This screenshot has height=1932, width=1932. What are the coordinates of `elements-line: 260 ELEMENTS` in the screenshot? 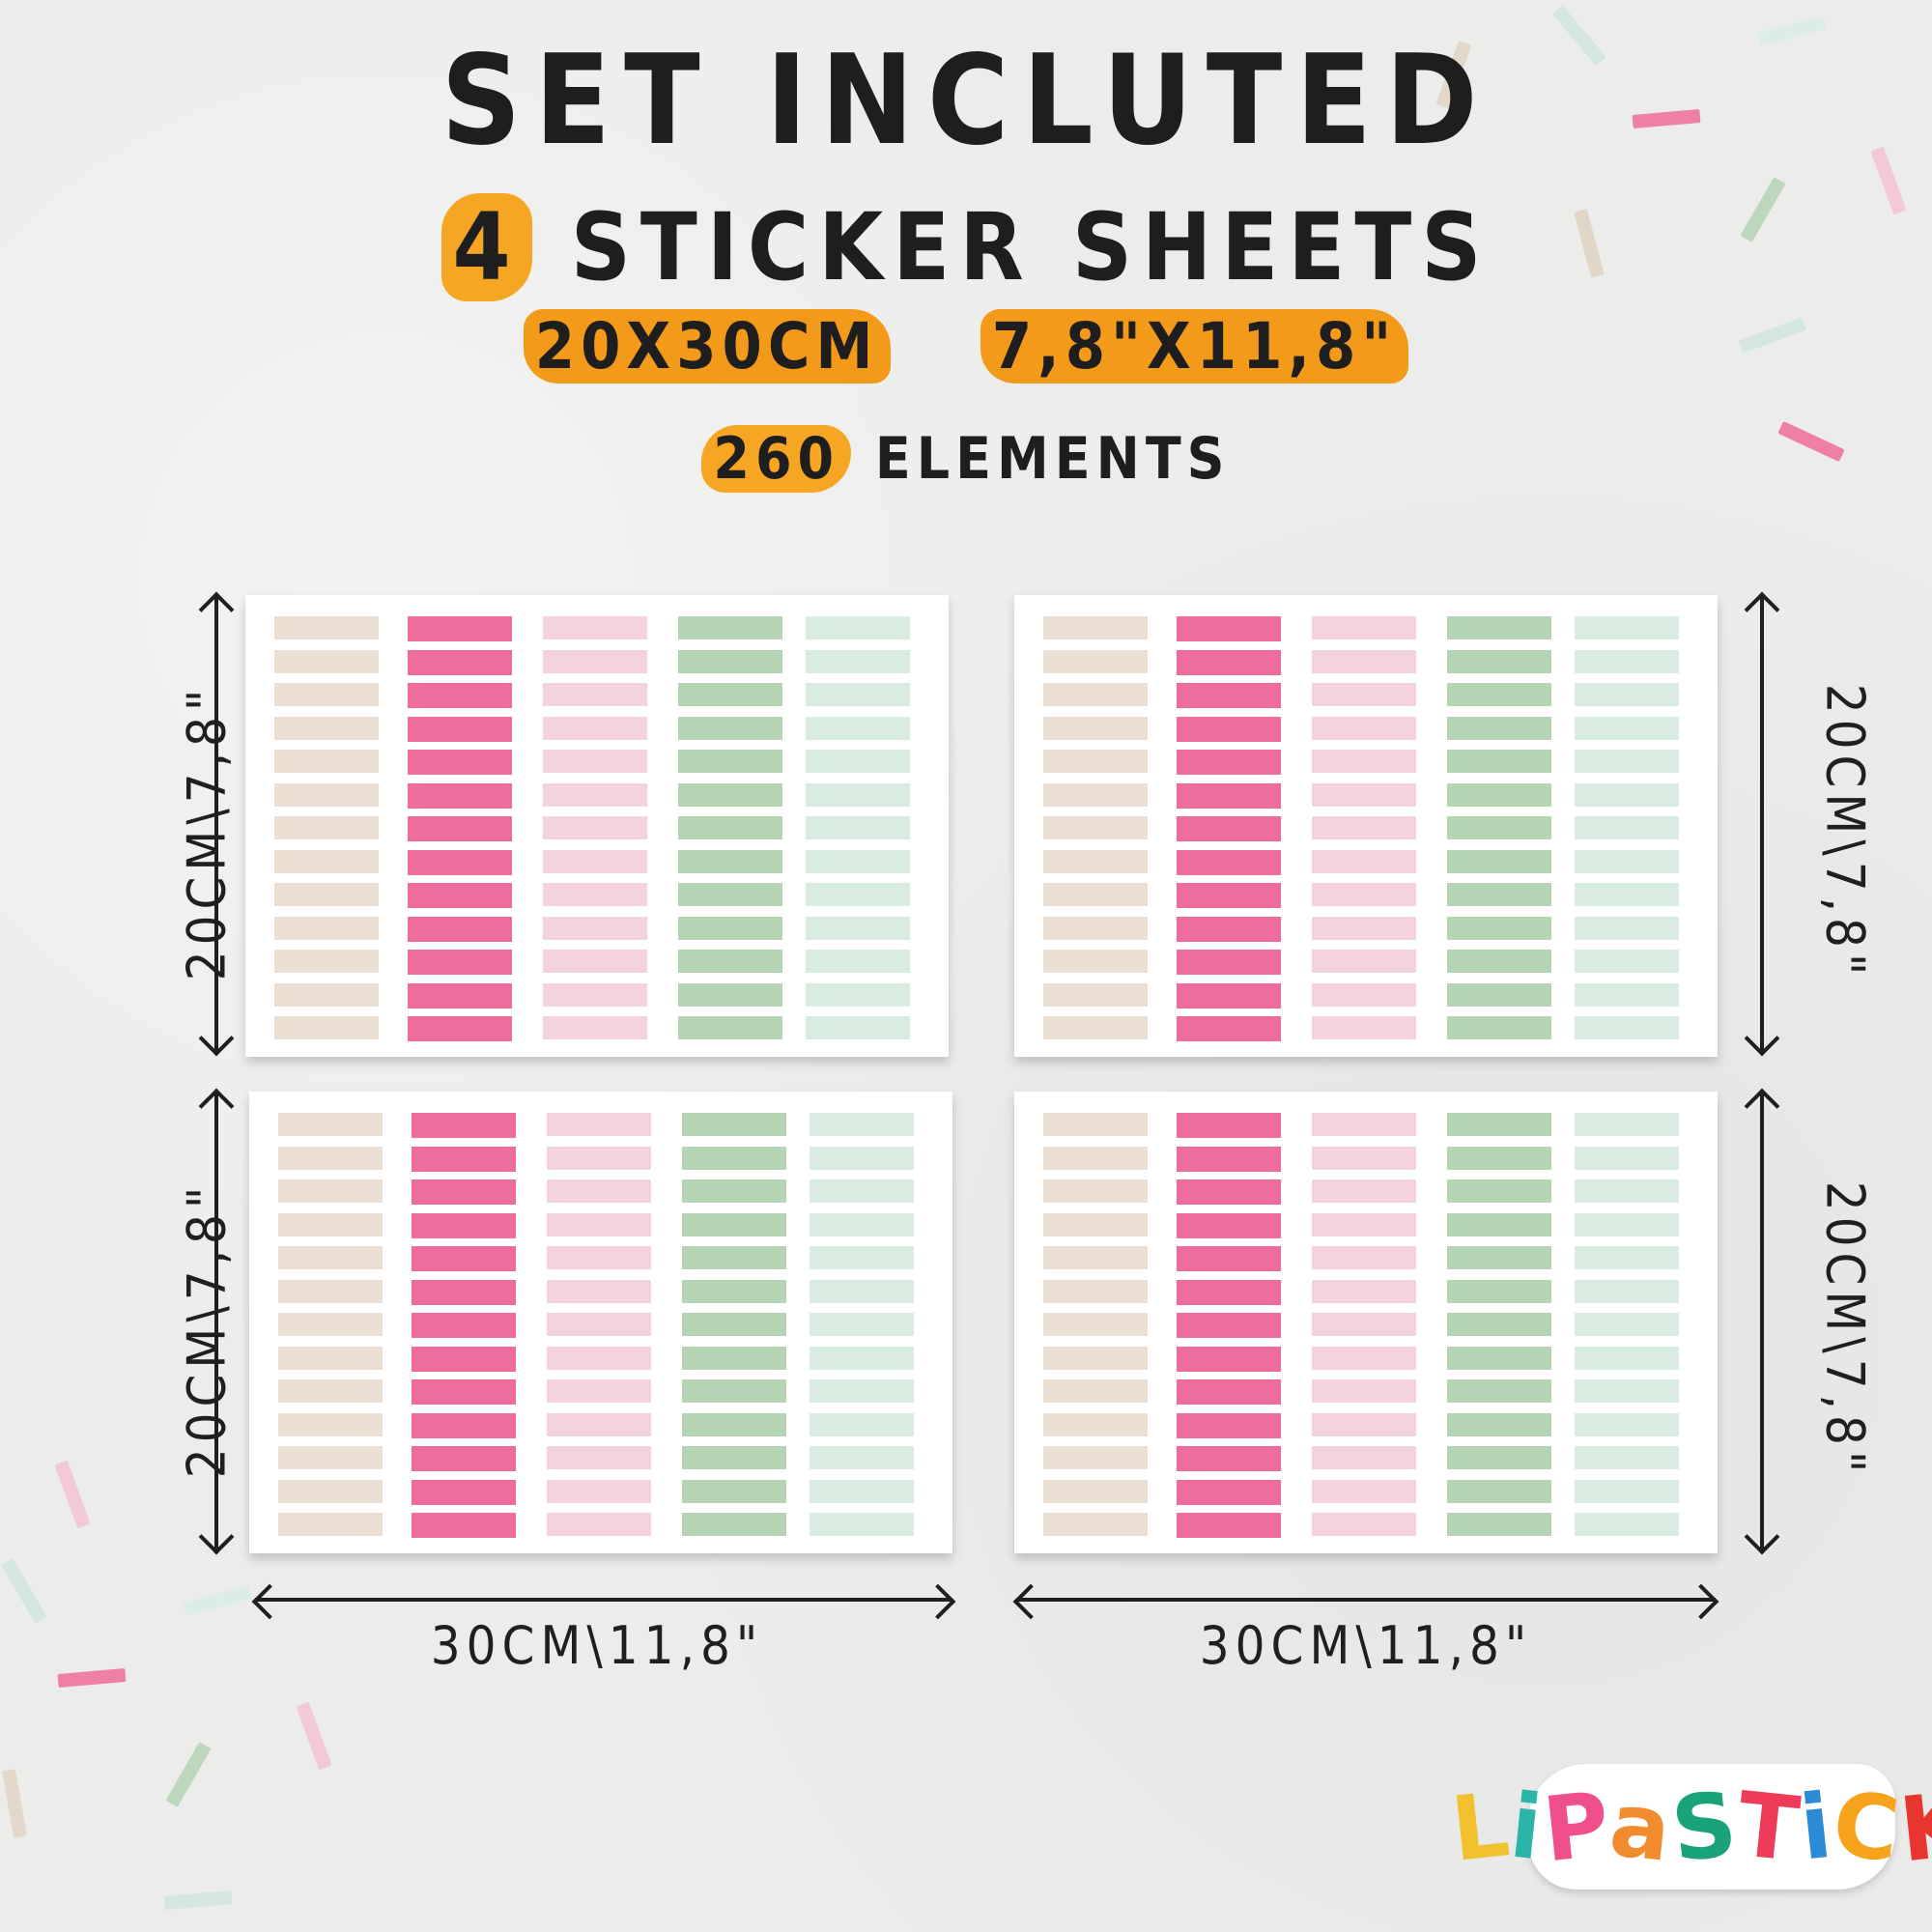 It's located at (966, 459).